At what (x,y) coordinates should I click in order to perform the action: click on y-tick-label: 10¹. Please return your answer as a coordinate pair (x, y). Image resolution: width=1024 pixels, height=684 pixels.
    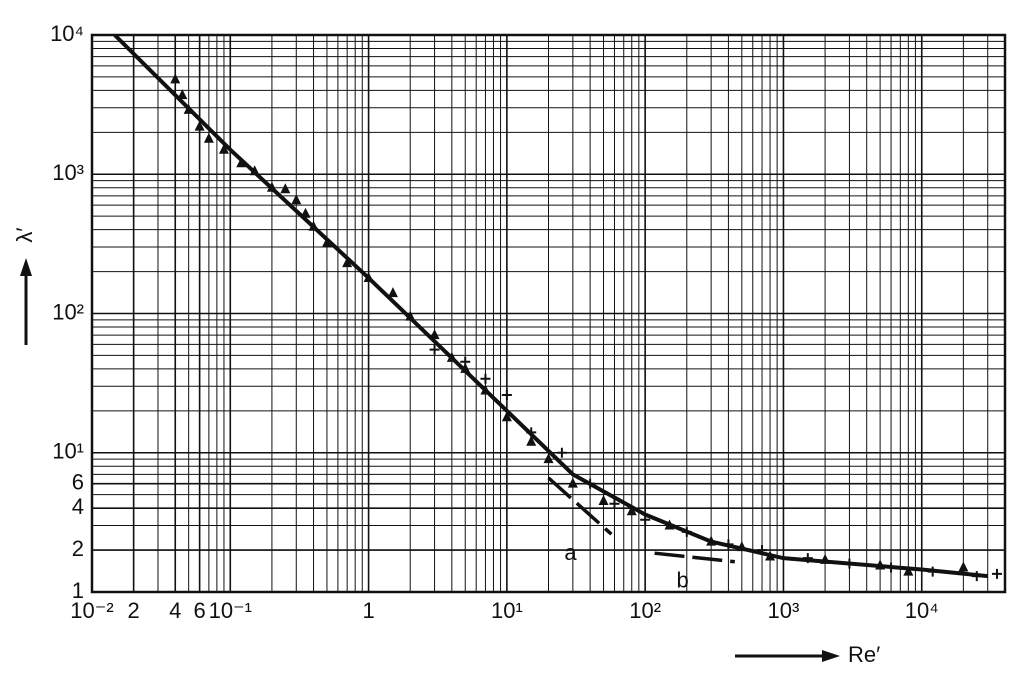
    Looking at the image, I should click on (68, 451).